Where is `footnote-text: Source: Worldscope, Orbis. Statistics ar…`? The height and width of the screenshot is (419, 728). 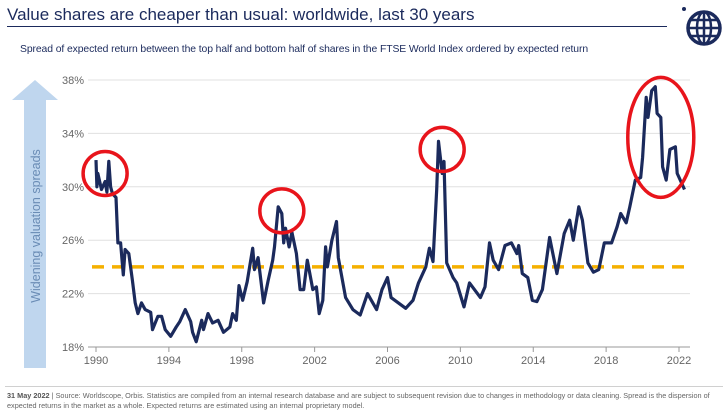 footnote-text: Source: Worldscope, Orbis. Statistics ar… is located at coordinates (358, 400).